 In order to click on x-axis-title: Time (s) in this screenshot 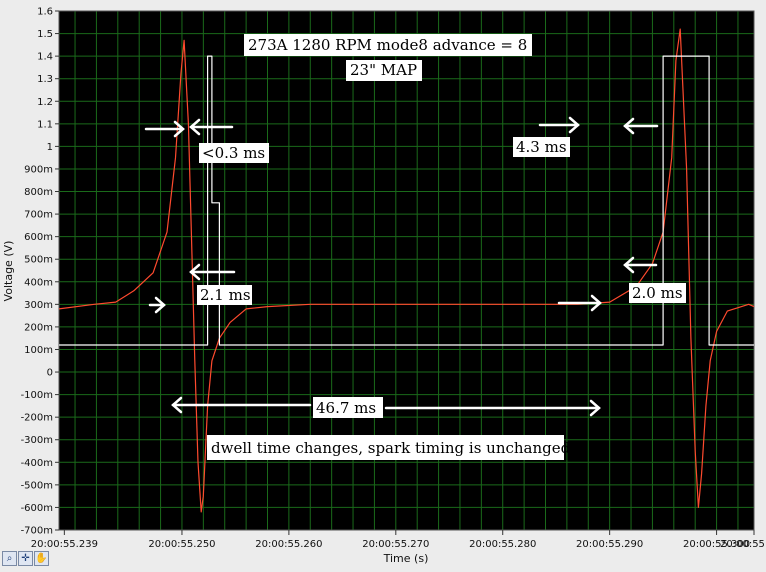, I will do `click(406, 558)`.